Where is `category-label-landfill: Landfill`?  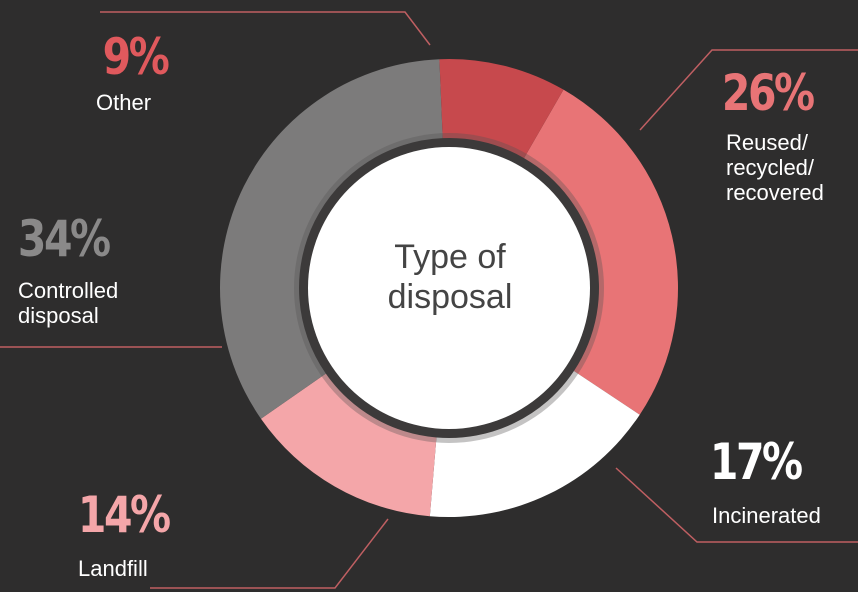
category-label-landfill: Landfill is located at coordinates (113, 568).